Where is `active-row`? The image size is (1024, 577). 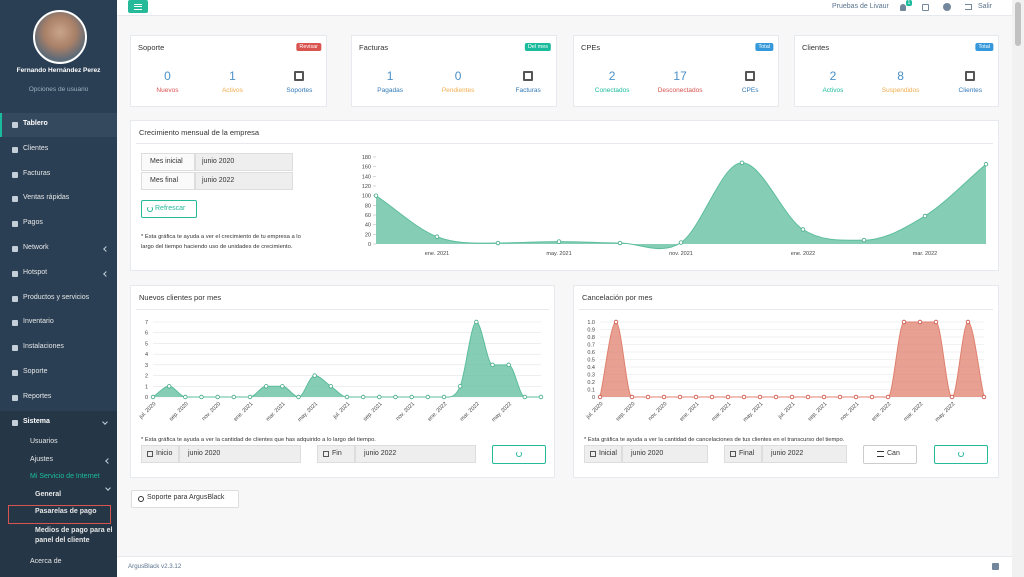 active-row is located at coordinates (58, 125).